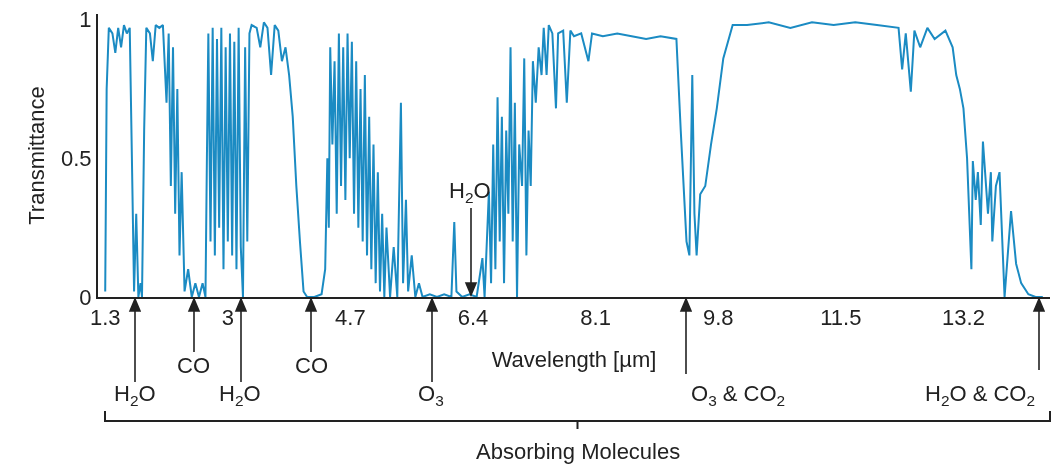  What do you see at coordinates (841, 318) in the screenshot?
I see `x-tick-label: 11.5` at bounding box center [841, 318].